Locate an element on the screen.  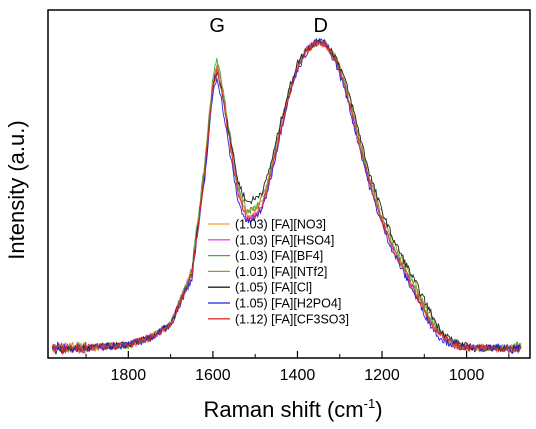
peak-label-d: D is located at coordinates (320, 26).